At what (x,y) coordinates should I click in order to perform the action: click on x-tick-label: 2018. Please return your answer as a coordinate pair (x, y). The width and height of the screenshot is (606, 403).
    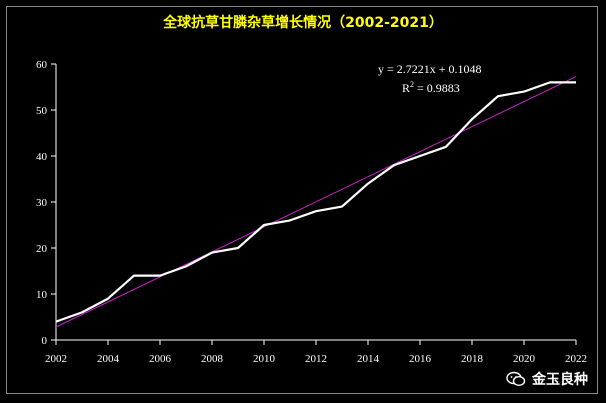
    Looking at the image, I should click on (472, 359).